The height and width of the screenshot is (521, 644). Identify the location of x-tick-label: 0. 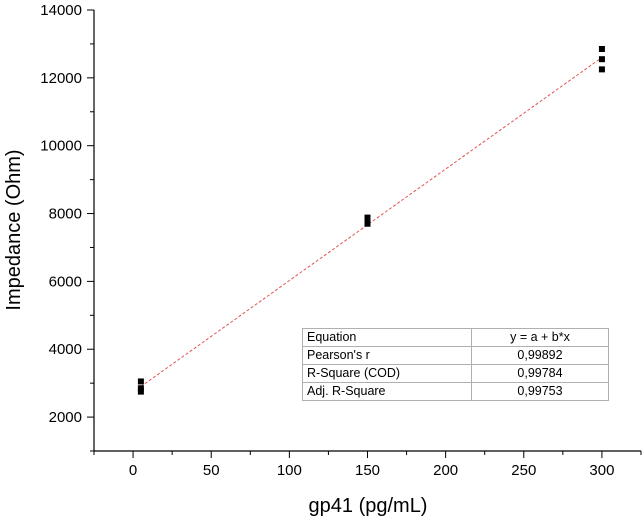
(133, 470).